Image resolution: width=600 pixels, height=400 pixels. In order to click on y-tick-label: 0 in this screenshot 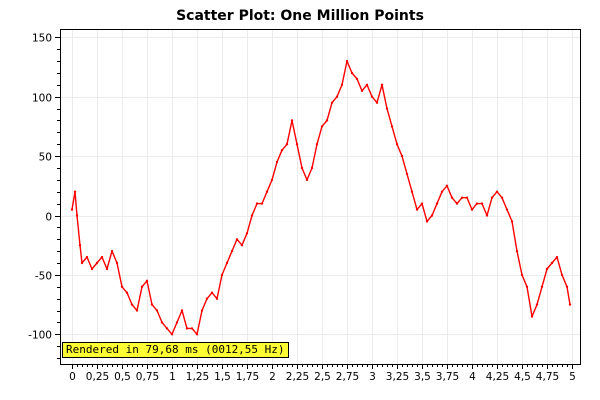, I will do `click(48, 218)`.